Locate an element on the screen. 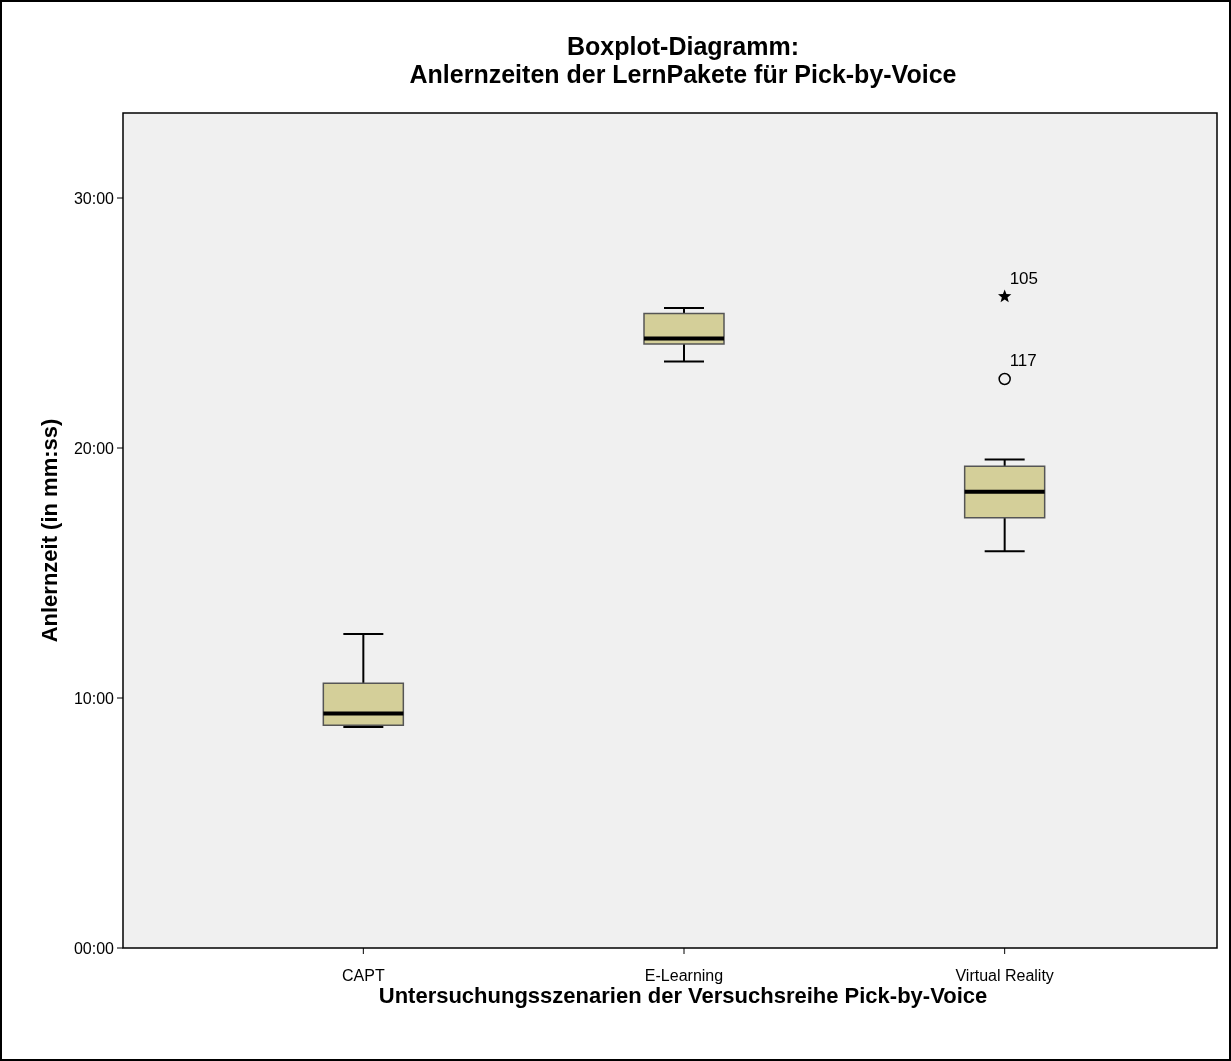 The height and width of the screenshot is (1061, 1231). x-tick-label: Virtual Reality is located at coordinates (1004, 975).